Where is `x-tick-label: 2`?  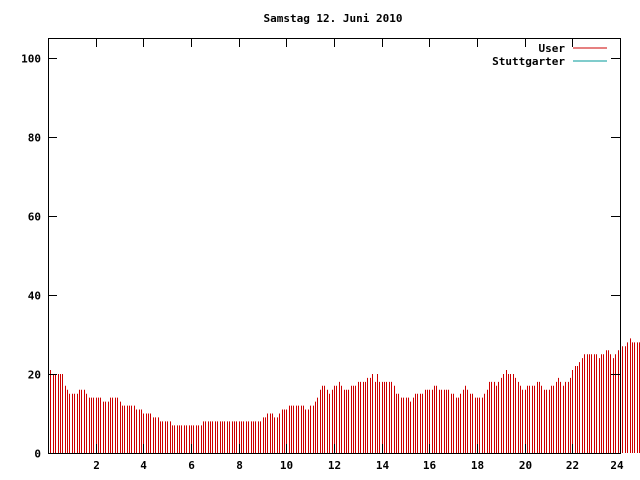 x-tick-label: 2 is located at coordinates (96, 465).